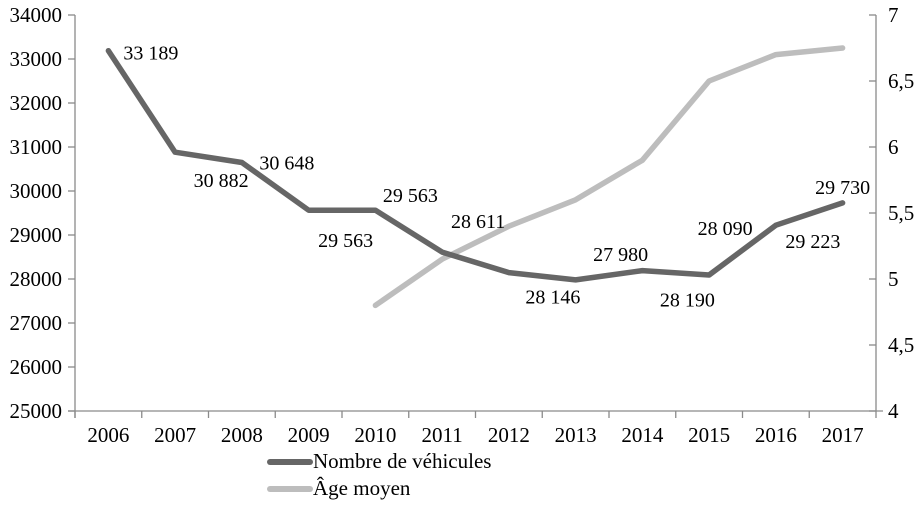  What do you see at coordinates (442, 435) in the screenshot?
I see `x-axis-year-label: 2011` at bounding box center [442, 435].